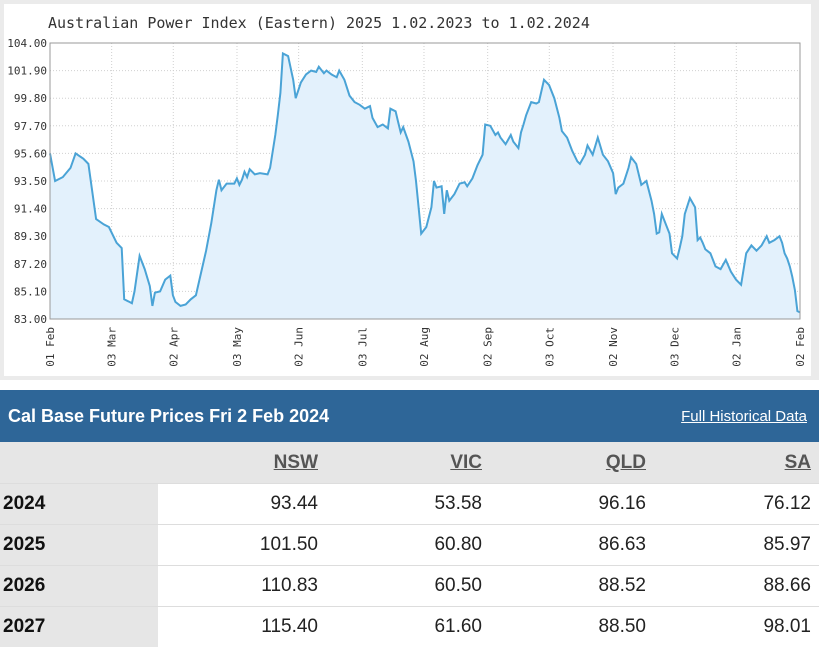 The image size is (819, 647). Describe the element at coordinates (242, 504) in the screenshot. I see `price-cell: 93.44` at that location.